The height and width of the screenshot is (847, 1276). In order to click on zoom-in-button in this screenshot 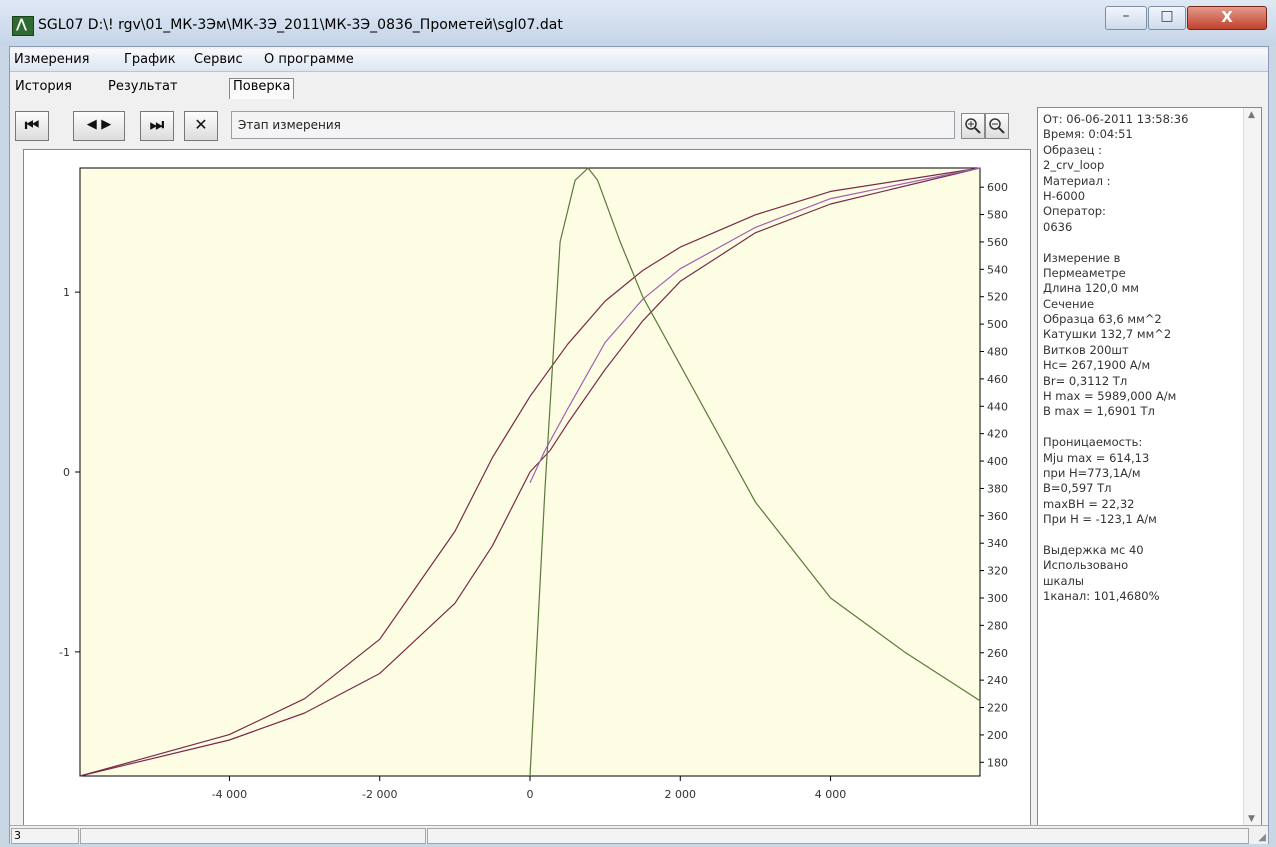, I will do `click(973, 126)`.